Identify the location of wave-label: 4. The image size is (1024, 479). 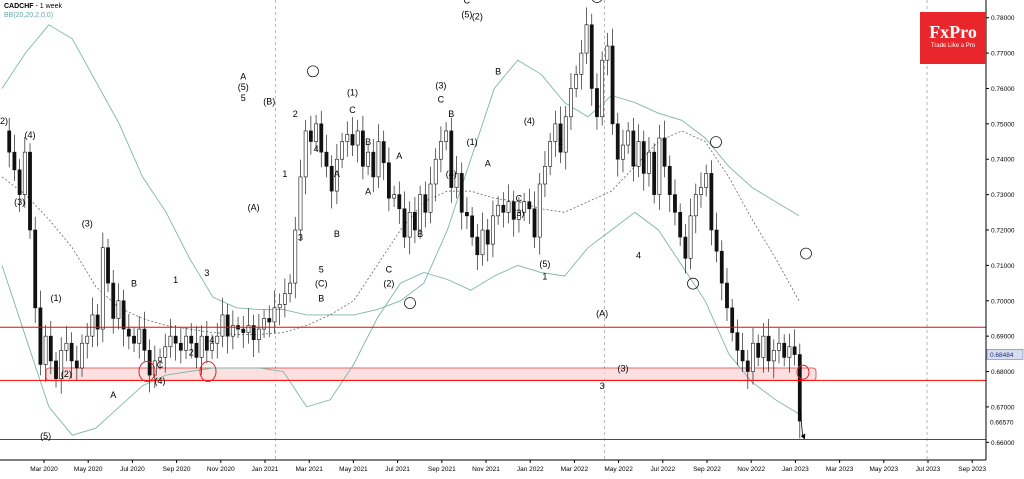
(638, 255).